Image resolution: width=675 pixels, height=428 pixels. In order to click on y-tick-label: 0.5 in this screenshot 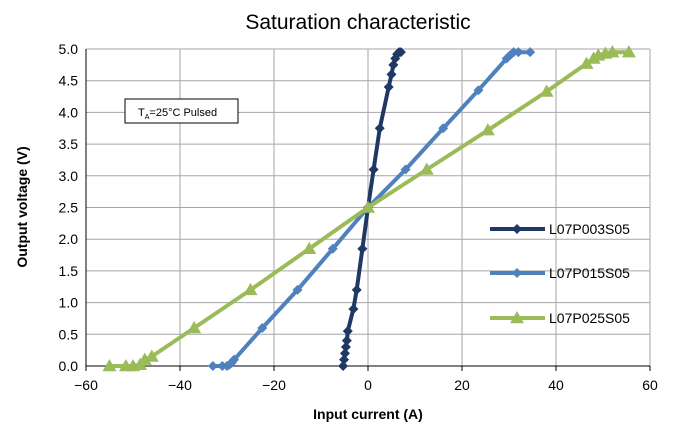, I will do `click(69, 334)`.